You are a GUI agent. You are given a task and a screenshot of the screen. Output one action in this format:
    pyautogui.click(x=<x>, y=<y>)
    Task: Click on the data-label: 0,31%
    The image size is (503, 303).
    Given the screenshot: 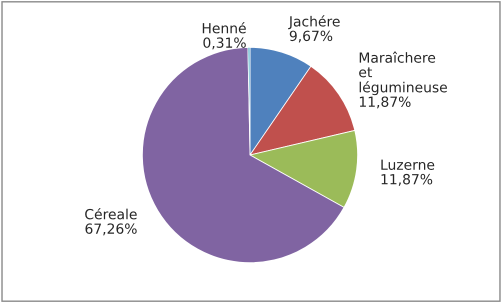 What is the action you would take?
    pyautogui.click(x=224, y=43)
    